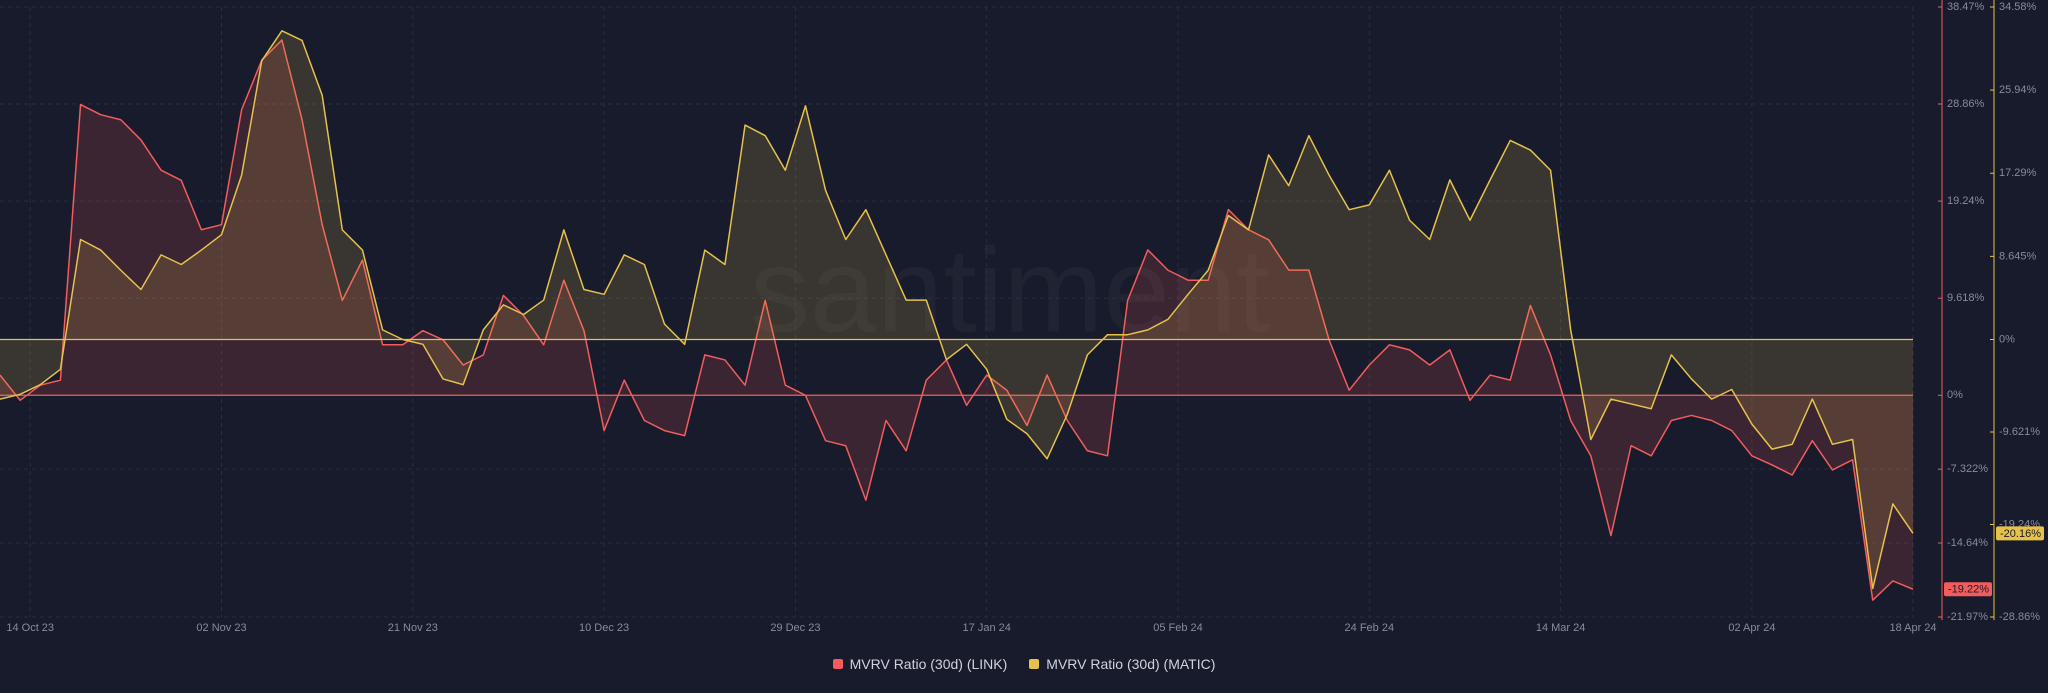 Image resolution: width=2048 pixels, height=693 pixels. What do you see at coordinates (1955, 395) in the screenshot?
I see `y-tick-label: 0%` at bounding box center [1955, 395].